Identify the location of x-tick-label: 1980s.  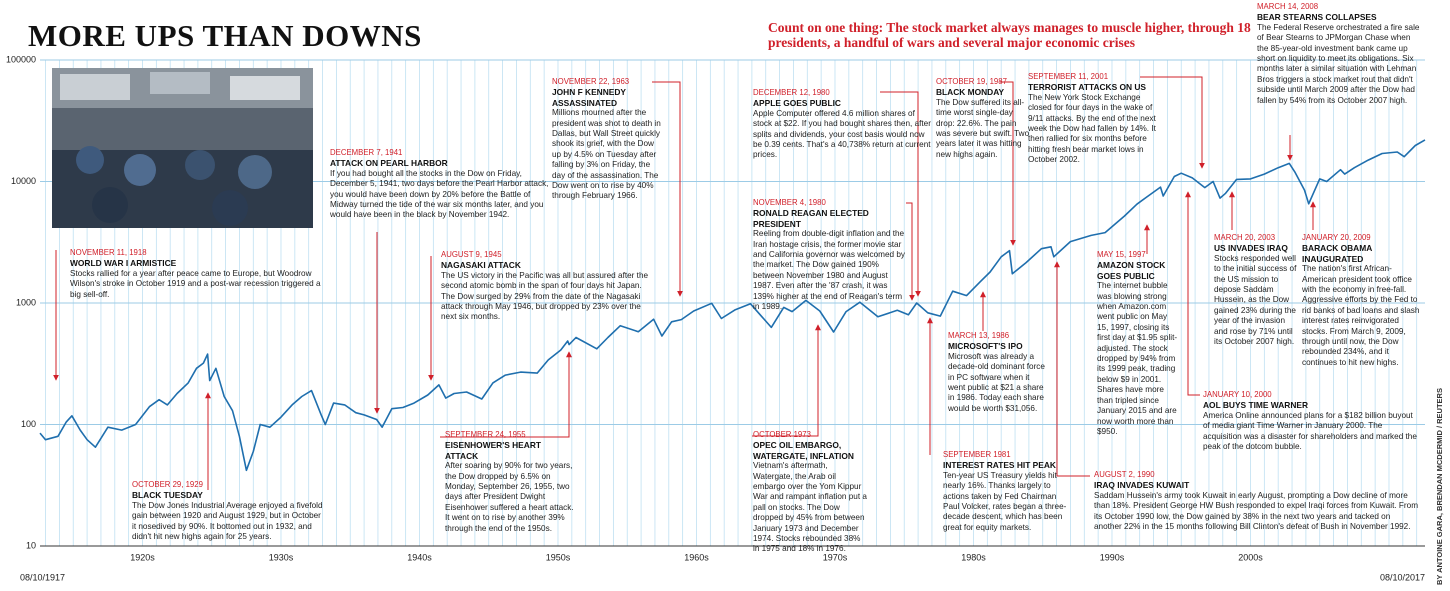
(973, 557).